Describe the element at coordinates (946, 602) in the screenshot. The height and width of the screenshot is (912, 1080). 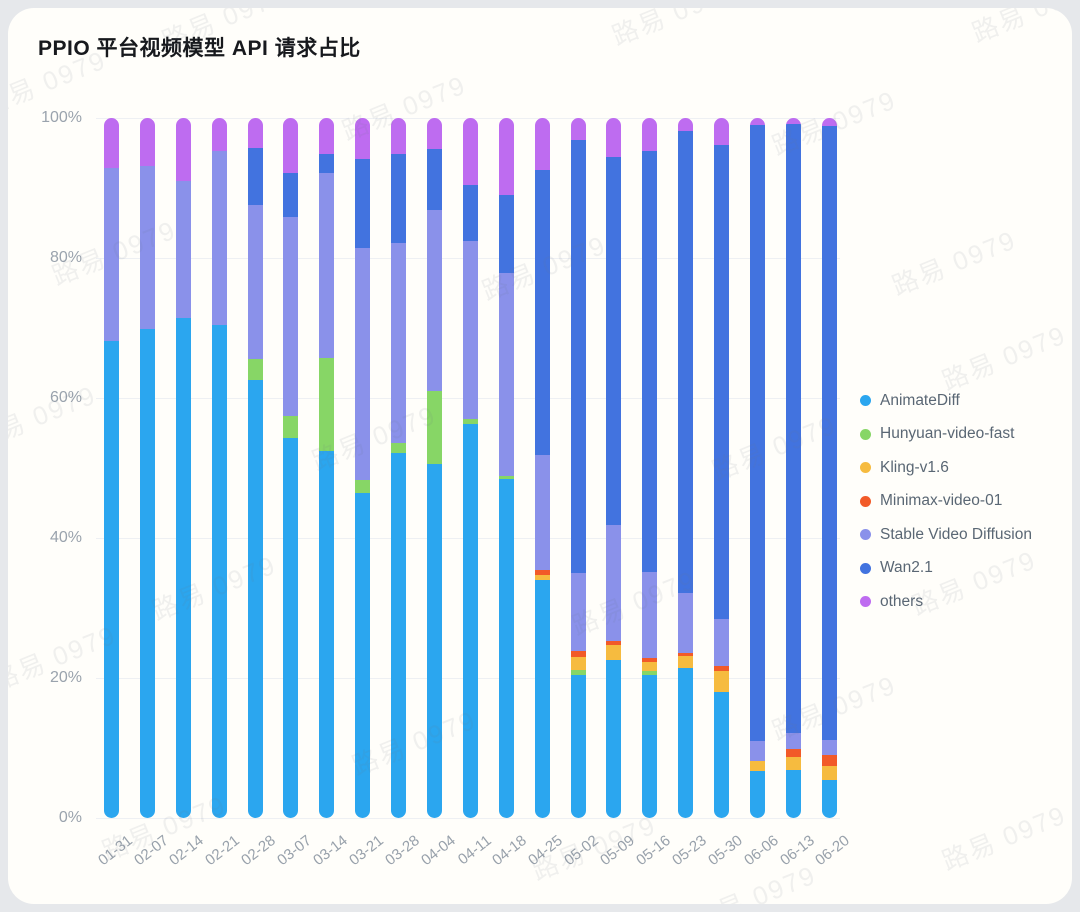
I see `legend-item-others: others` at that location.